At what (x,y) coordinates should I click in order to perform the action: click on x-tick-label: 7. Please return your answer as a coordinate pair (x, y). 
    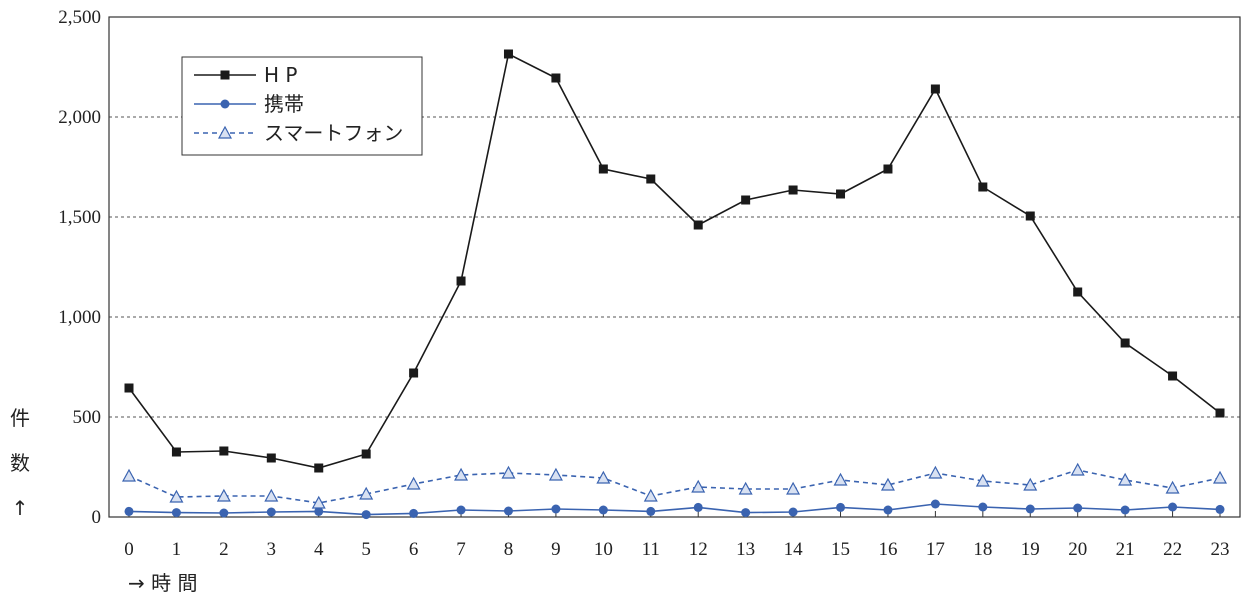
    Looking at the image, I should click on (461, 549).